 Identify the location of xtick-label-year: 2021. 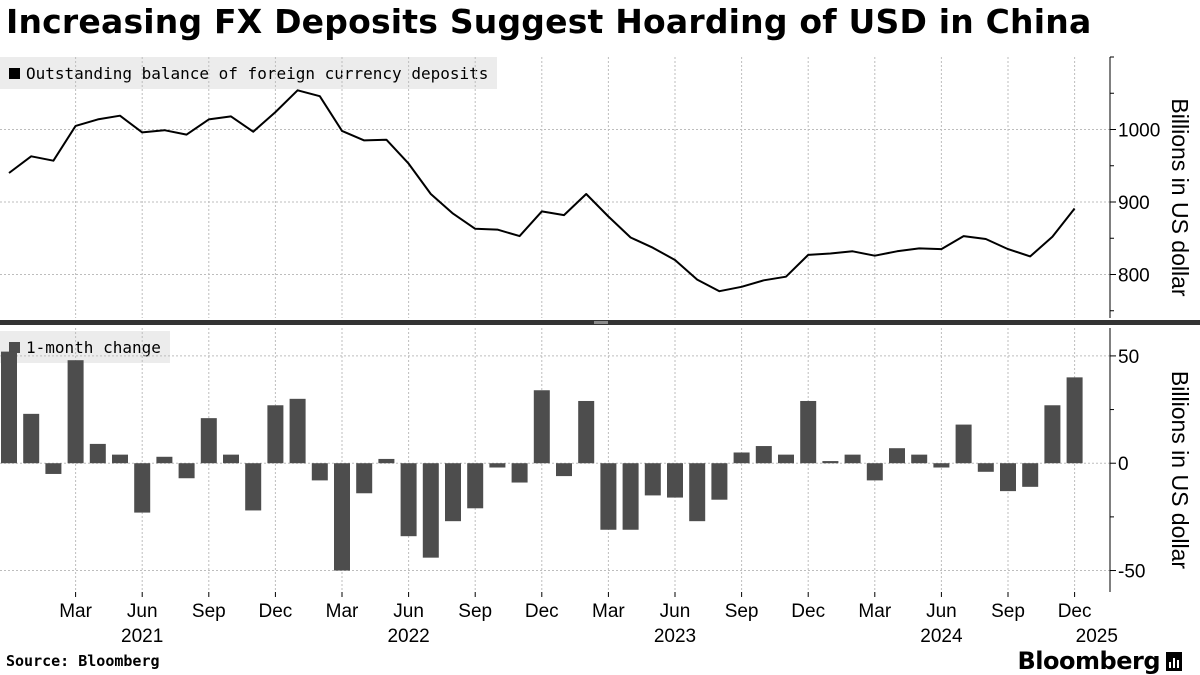
(142, 636).